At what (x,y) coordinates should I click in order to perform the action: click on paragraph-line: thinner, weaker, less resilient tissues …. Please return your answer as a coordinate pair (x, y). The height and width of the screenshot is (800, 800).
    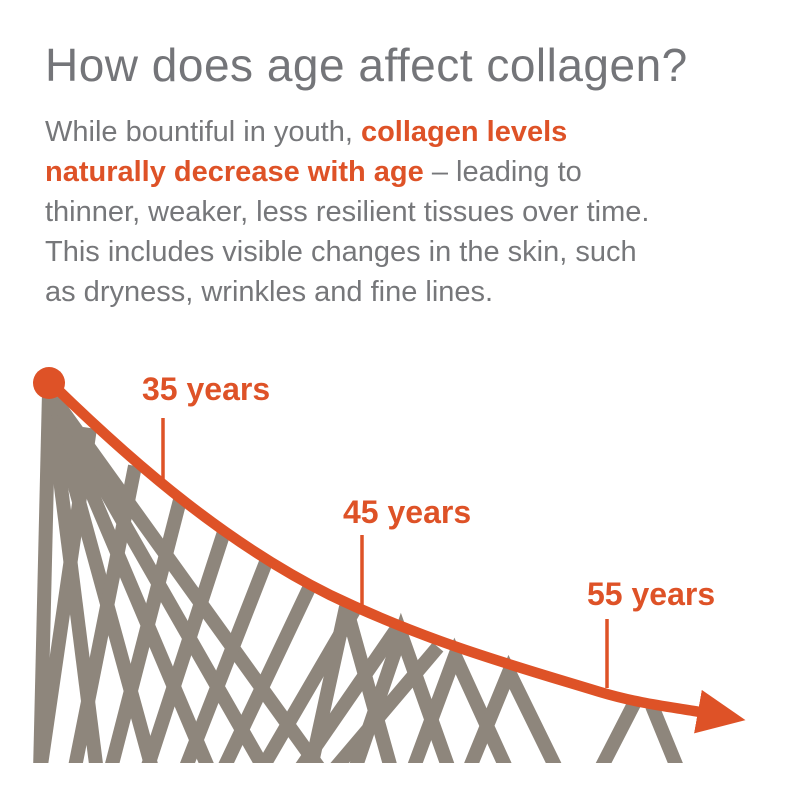
    Looking at the image, I should click on (347, 212).